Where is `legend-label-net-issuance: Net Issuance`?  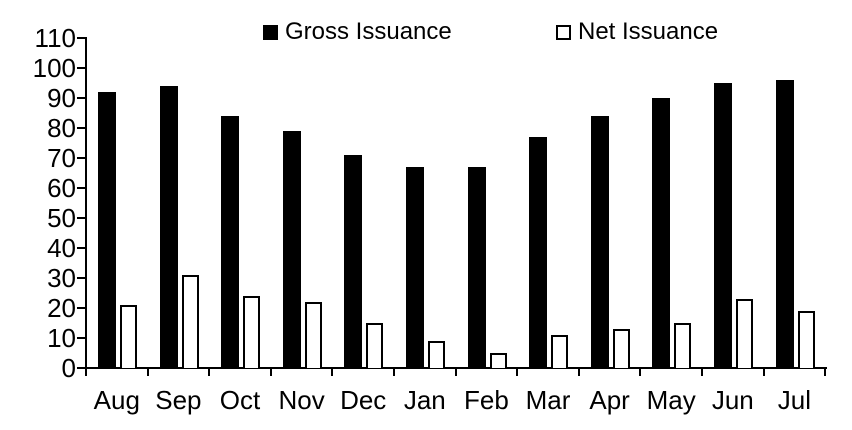
legend-label-net-issuance: Net Issuance is located at coordinates (648, 31).